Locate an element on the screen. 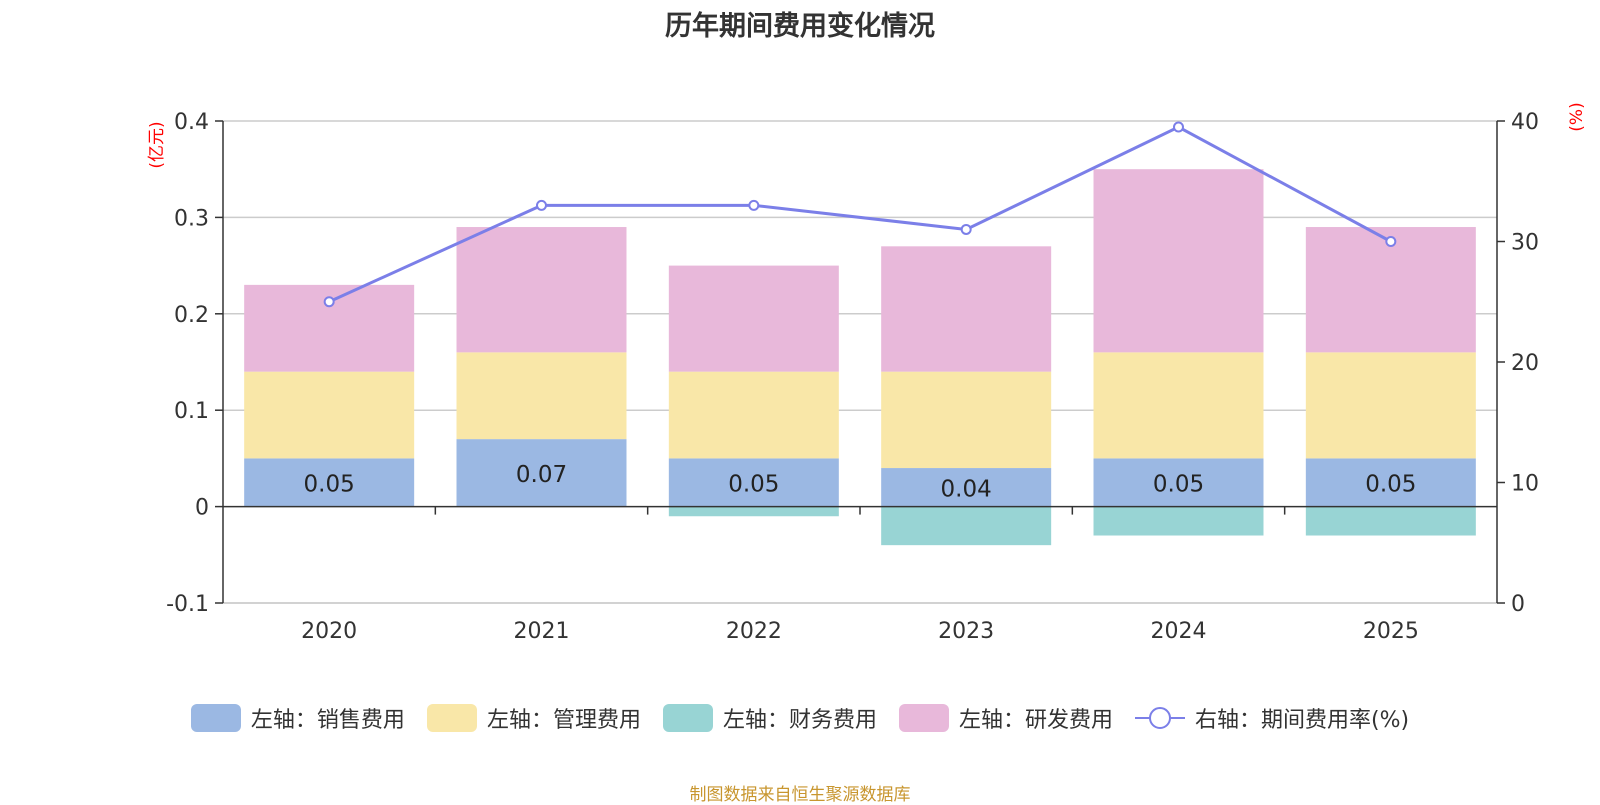 Image resolution: width=1600 pixels, height=805 pixels. expense-rate-polyline is located at coordinates (860, 214).